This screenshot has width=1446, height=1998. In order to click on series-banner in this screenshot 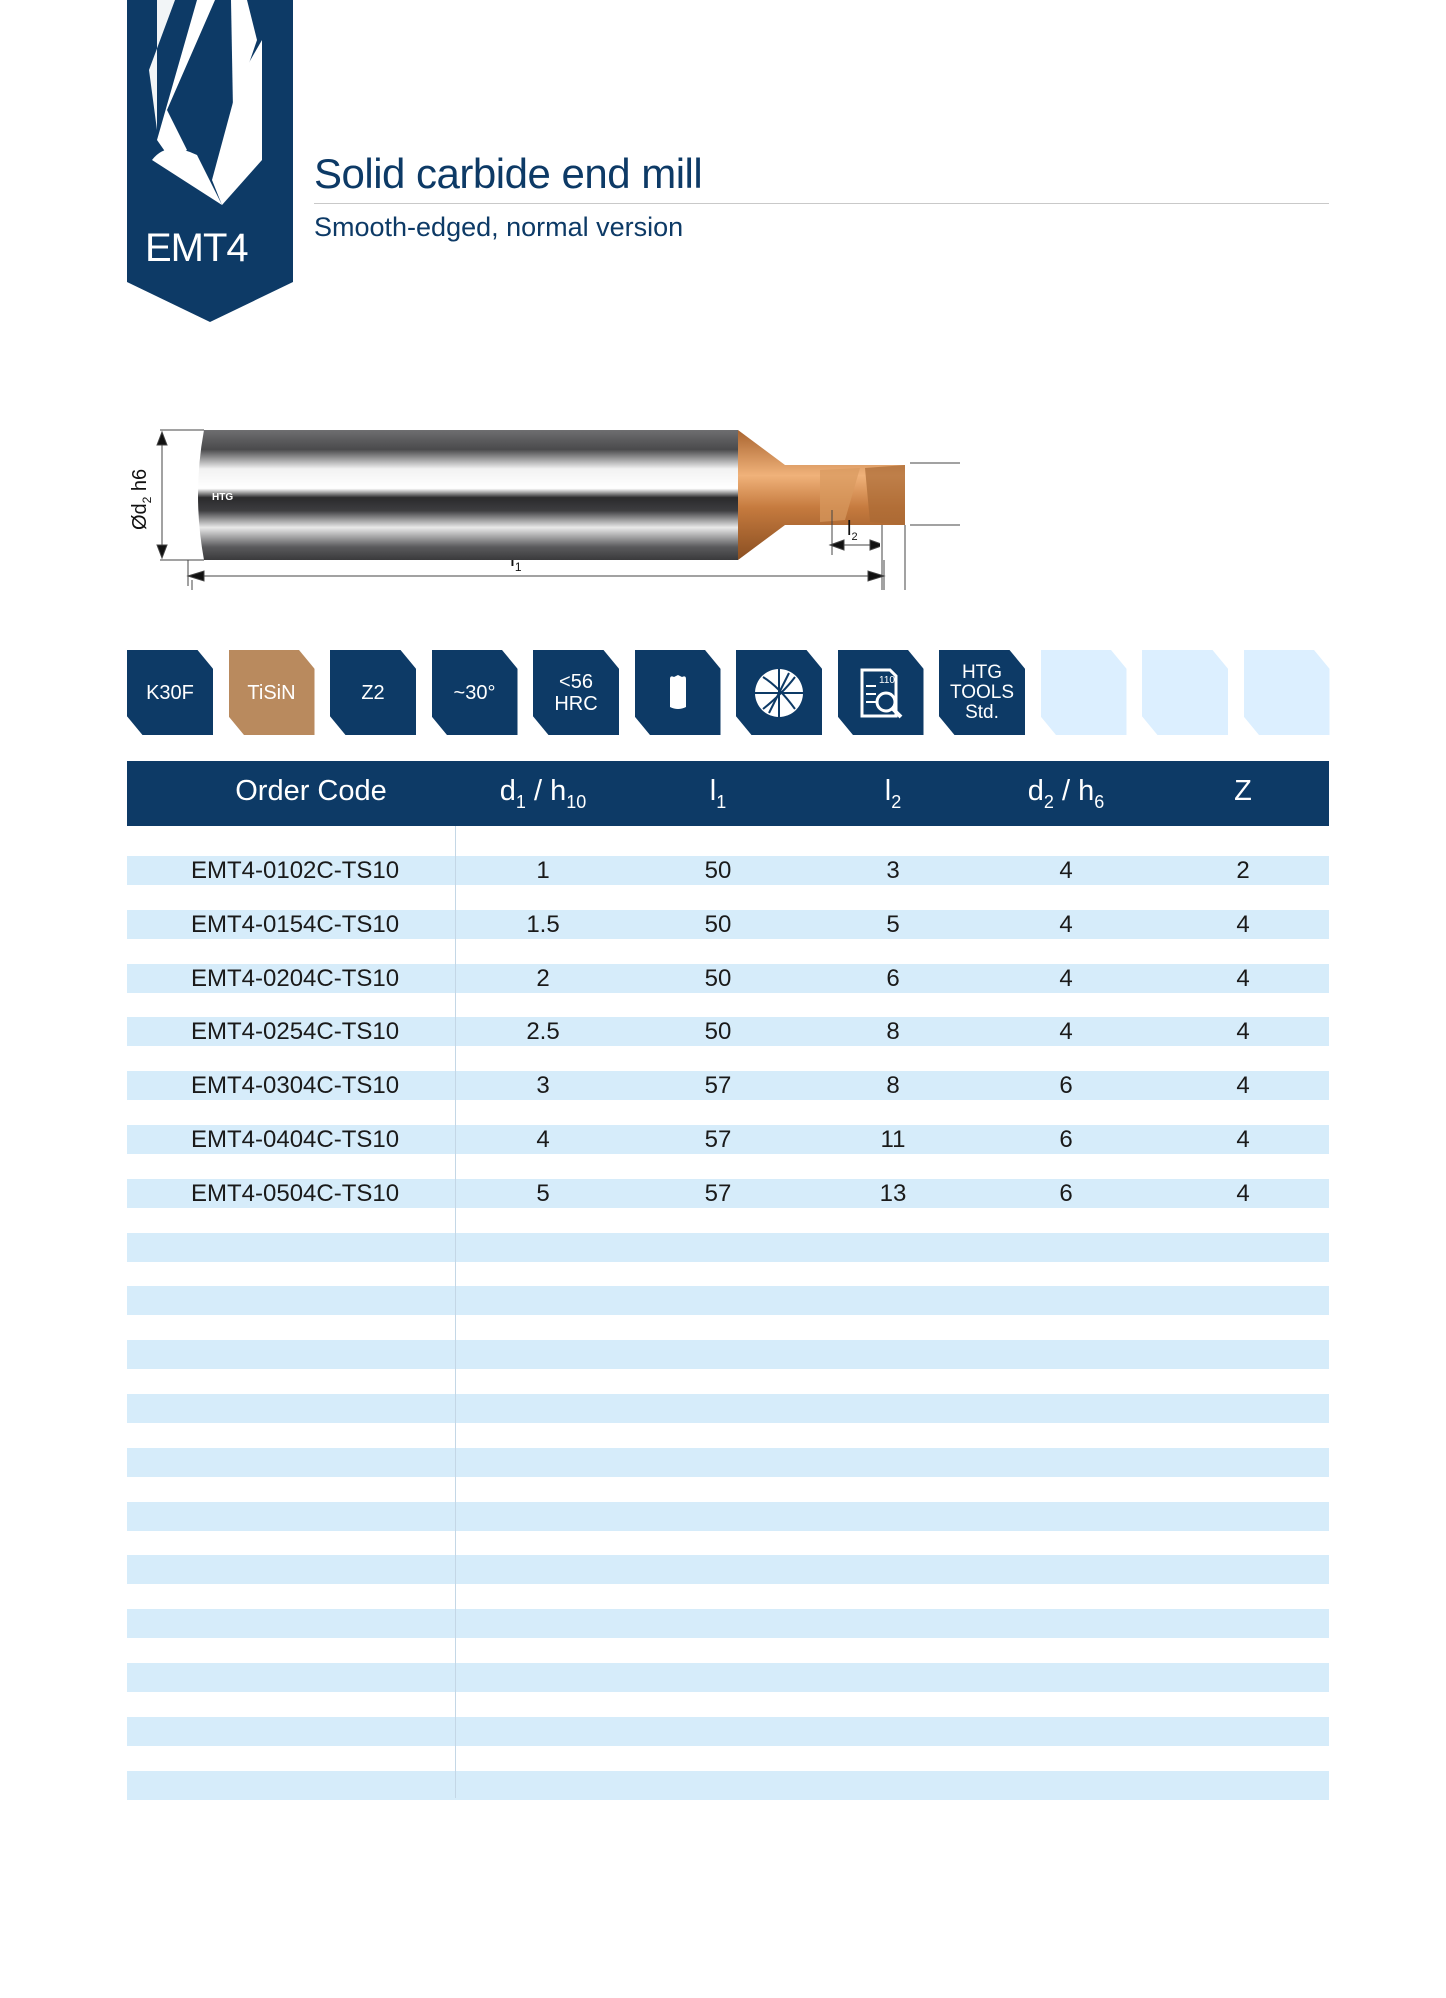, I will do `click(210, 161)`.